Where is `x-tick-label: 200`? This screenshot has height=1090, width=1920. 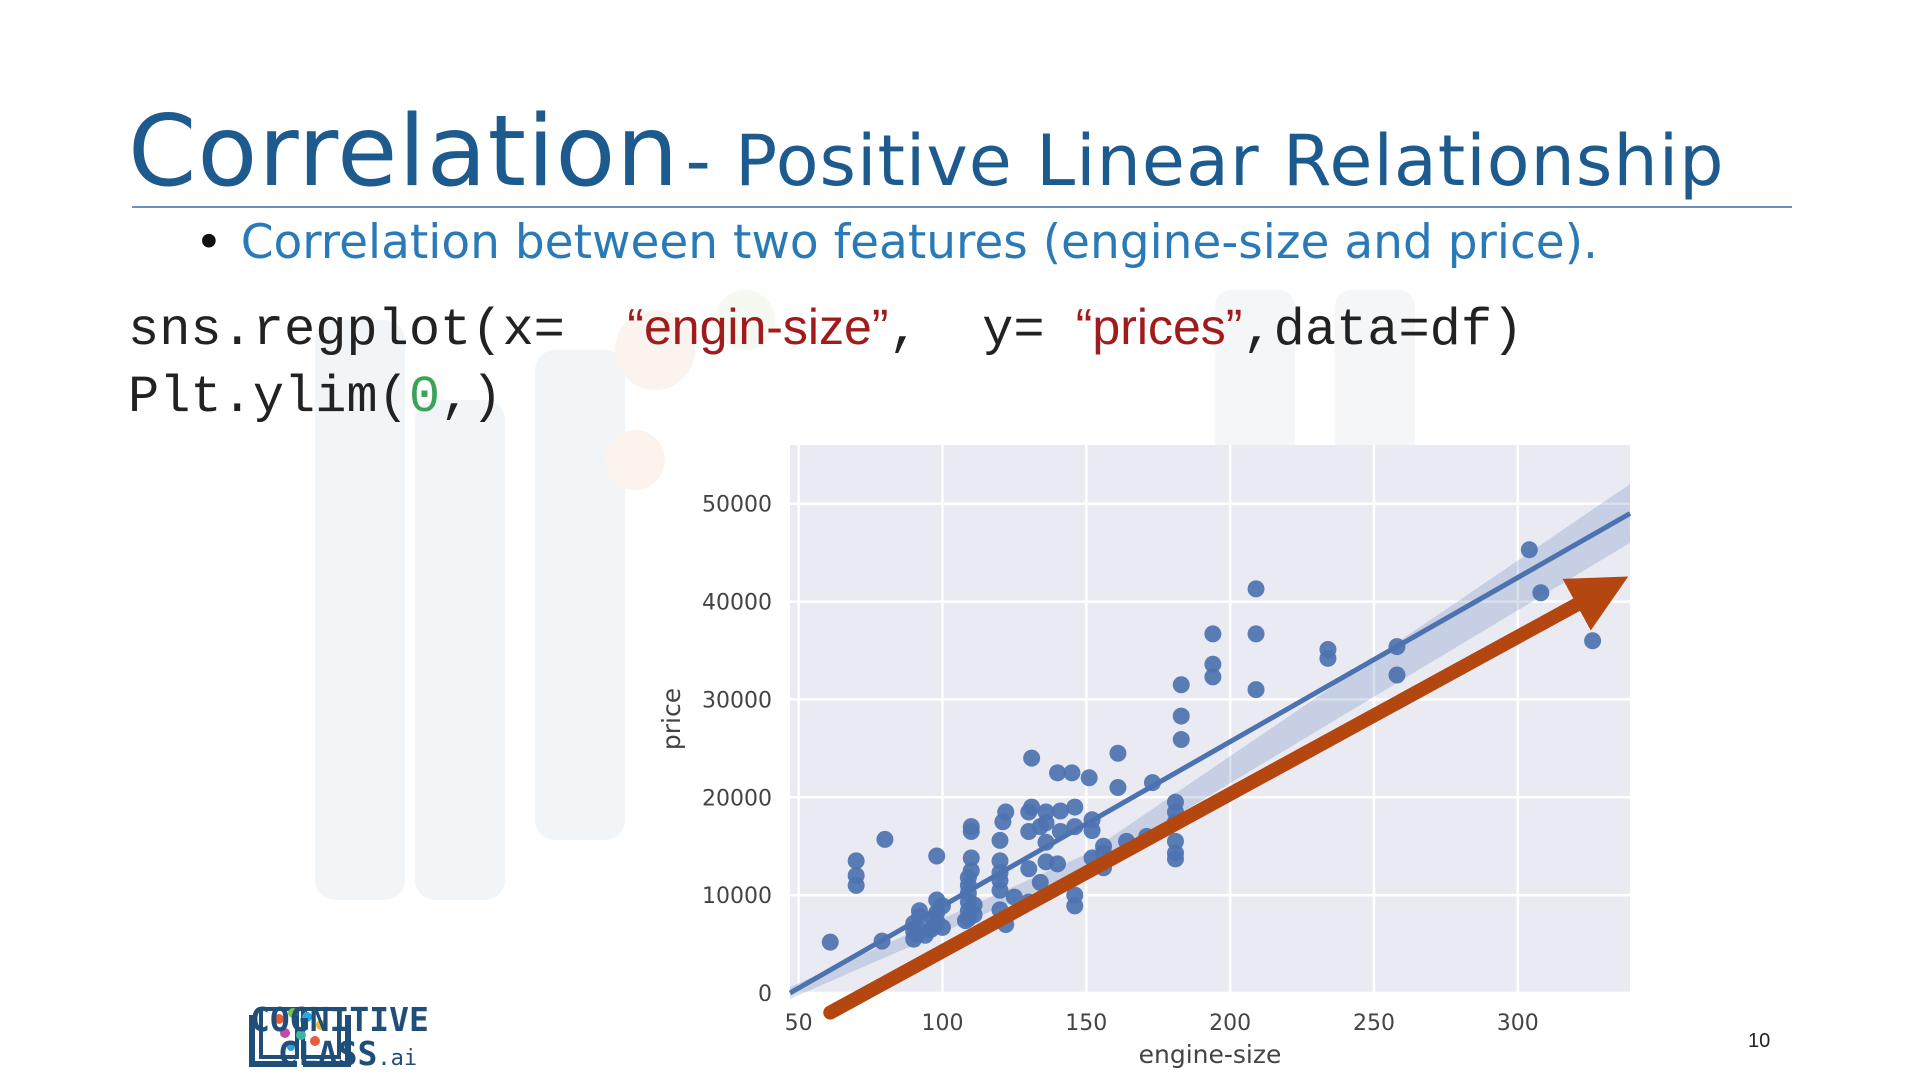
x-tick-label: 200 is located at coordinates (1230, 1023).